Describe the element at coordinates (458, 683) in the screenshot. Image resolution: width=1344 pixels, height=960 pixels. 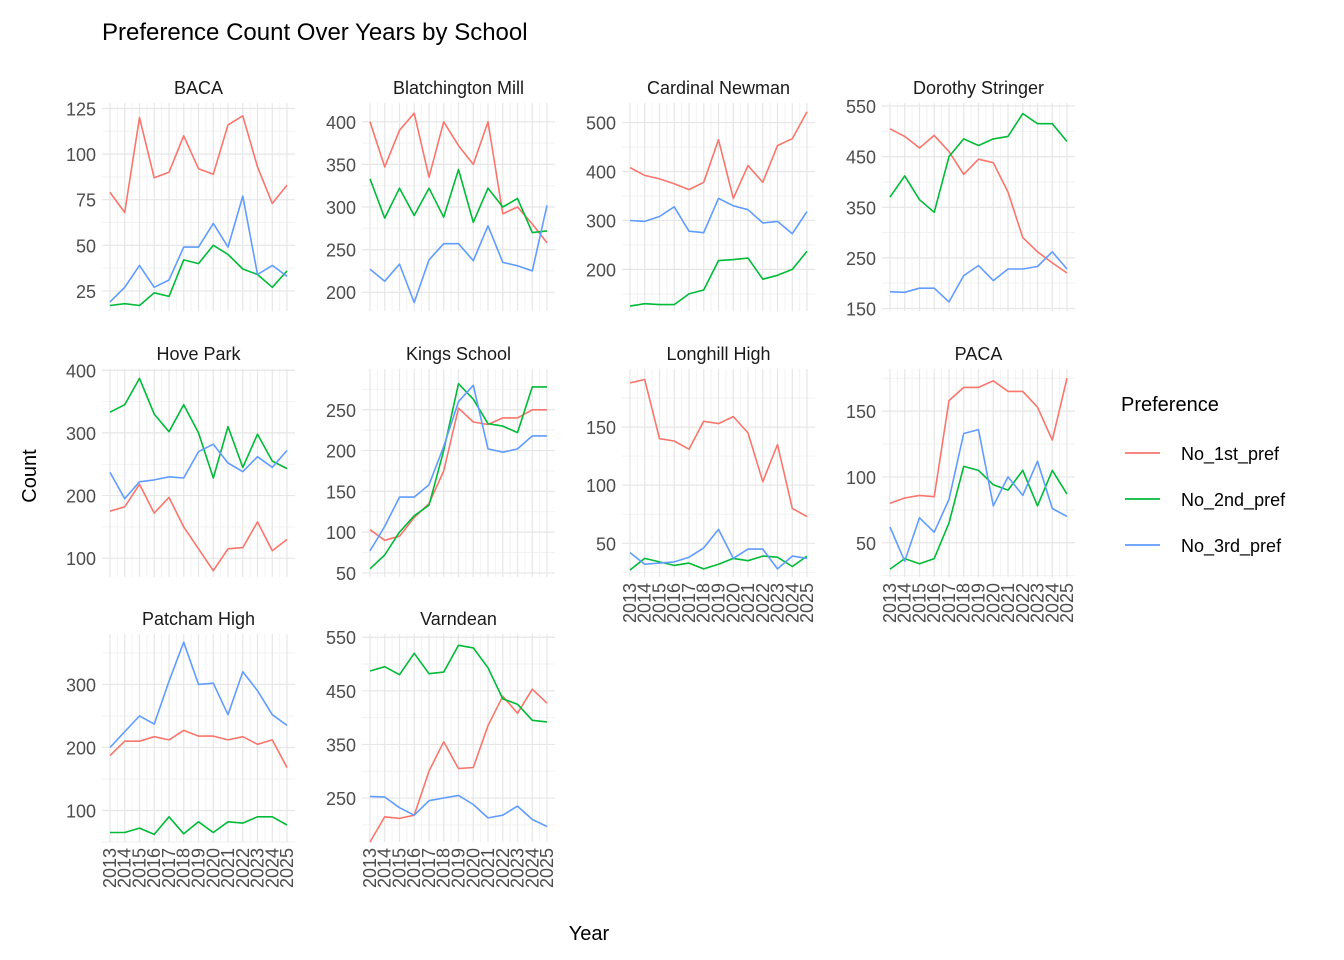
I see `series-line-no-2nd-pref-varndean` at that location.